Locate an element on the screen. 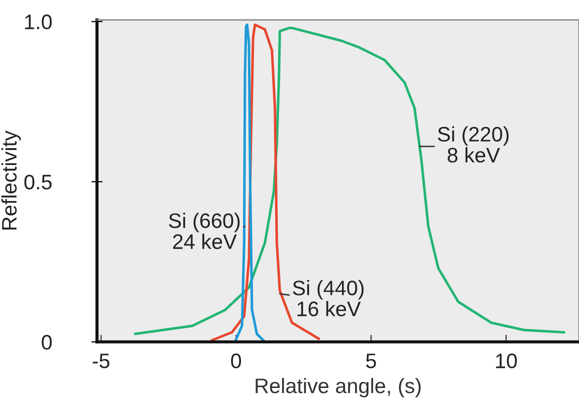  annotation: Si (440) 16 keV is located at coordinates (328, 298).